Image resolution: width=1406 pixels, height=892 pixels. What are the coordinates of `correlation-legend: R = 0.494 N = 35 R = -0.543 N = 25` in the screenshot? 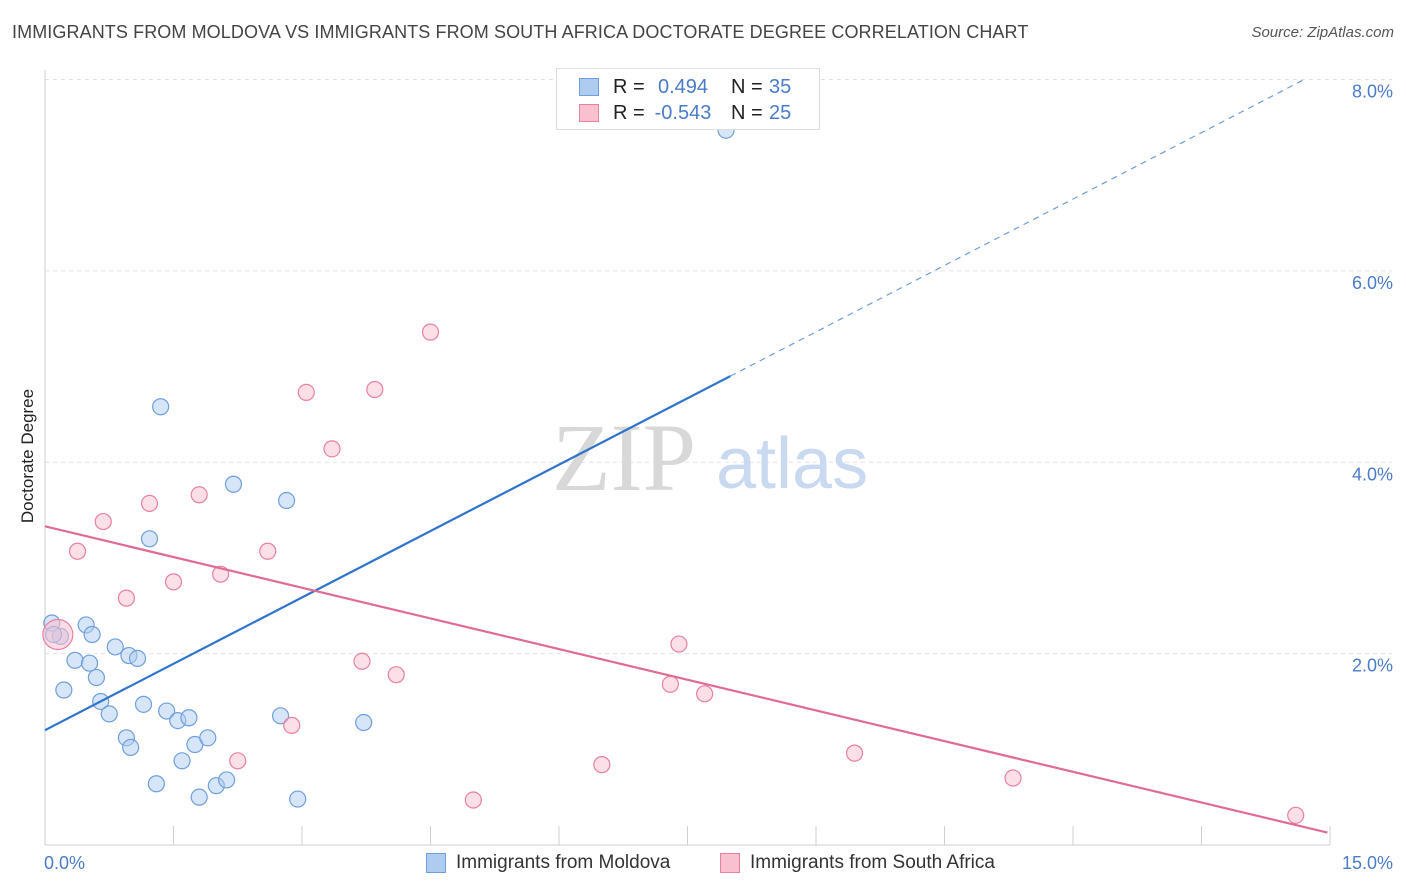 It's located at (688, 99).